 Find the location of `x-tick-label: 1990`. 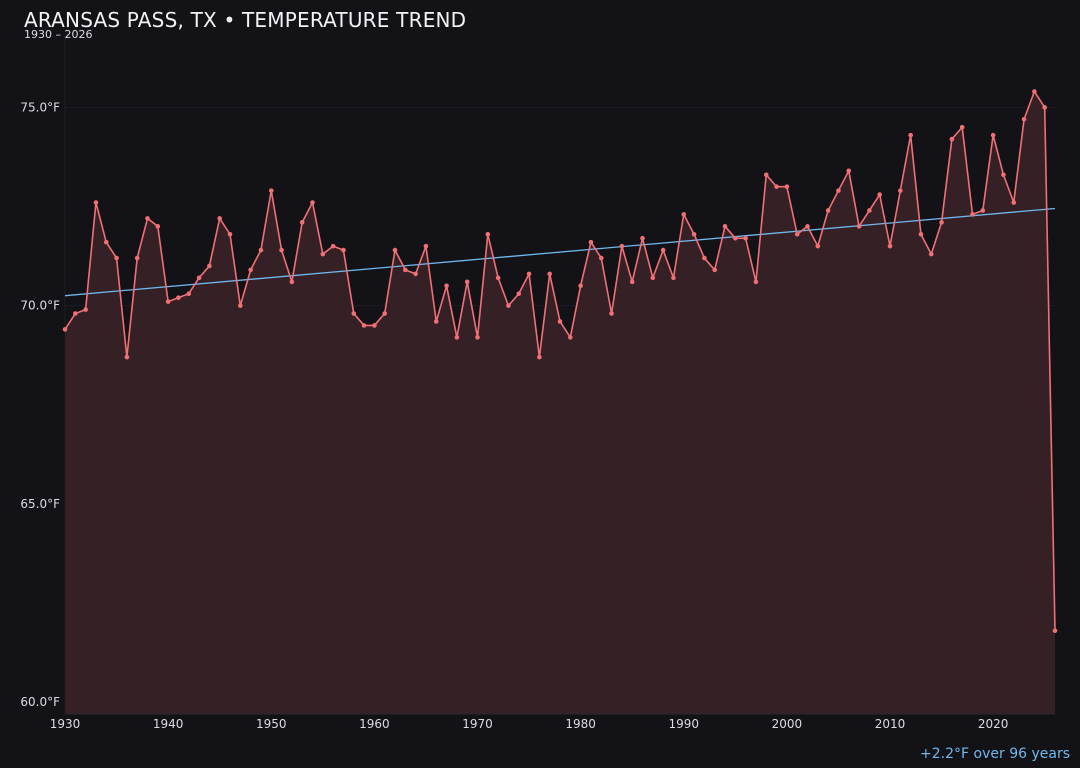

x-tick-label: 1990 is located at coordinates (683, 724).